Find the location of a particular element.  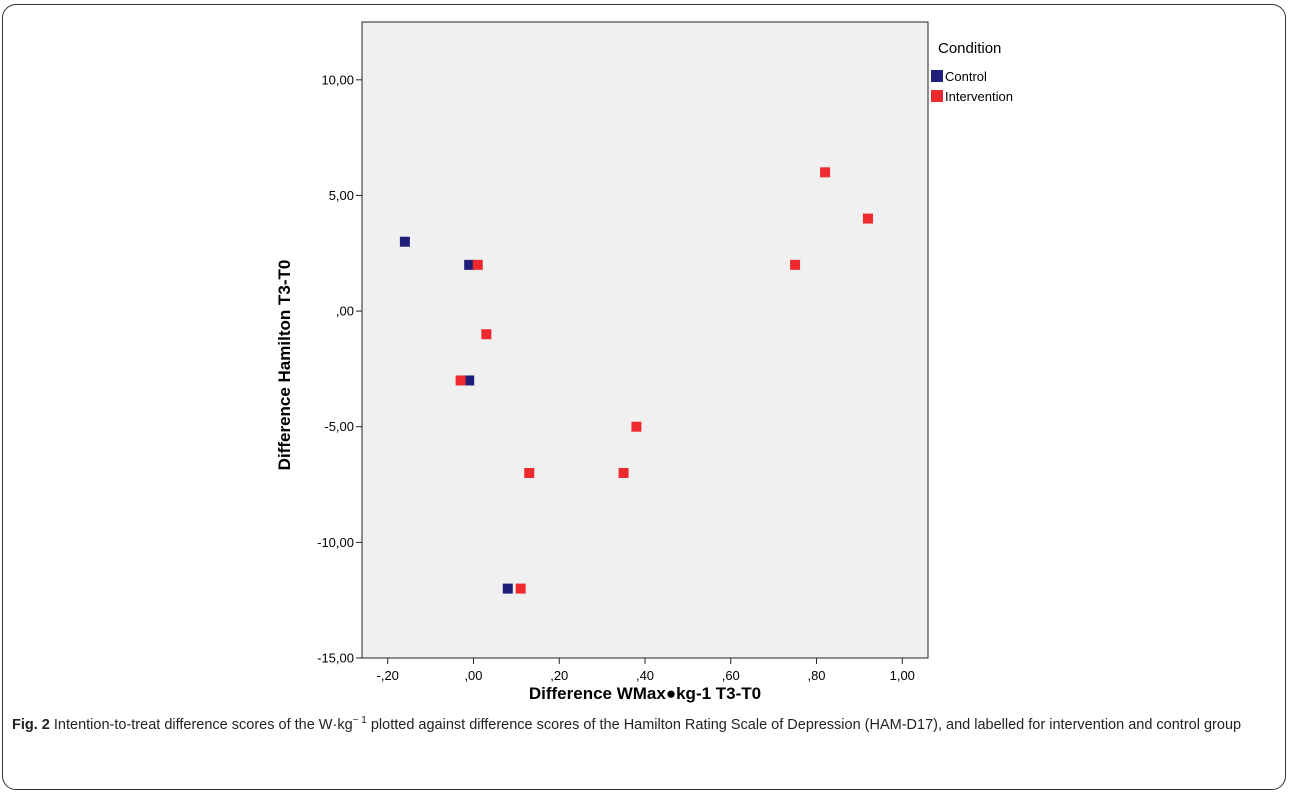

x-tick-label: ,00 is located at coordinates (473, 675).